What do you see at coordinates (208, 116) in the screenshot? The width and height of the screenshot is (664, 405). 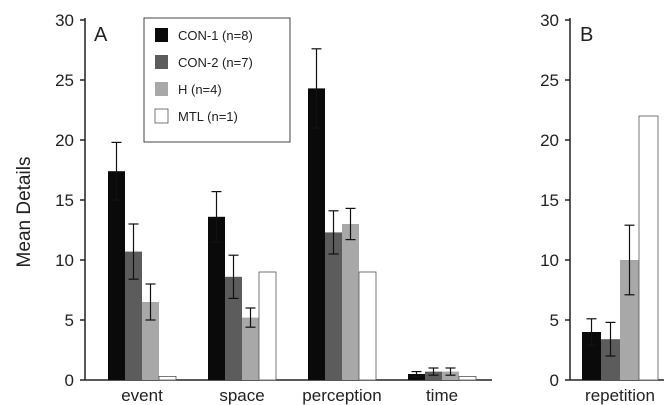 I see `legend-label: MTL (n=1)` at bounding box center [208, 116].